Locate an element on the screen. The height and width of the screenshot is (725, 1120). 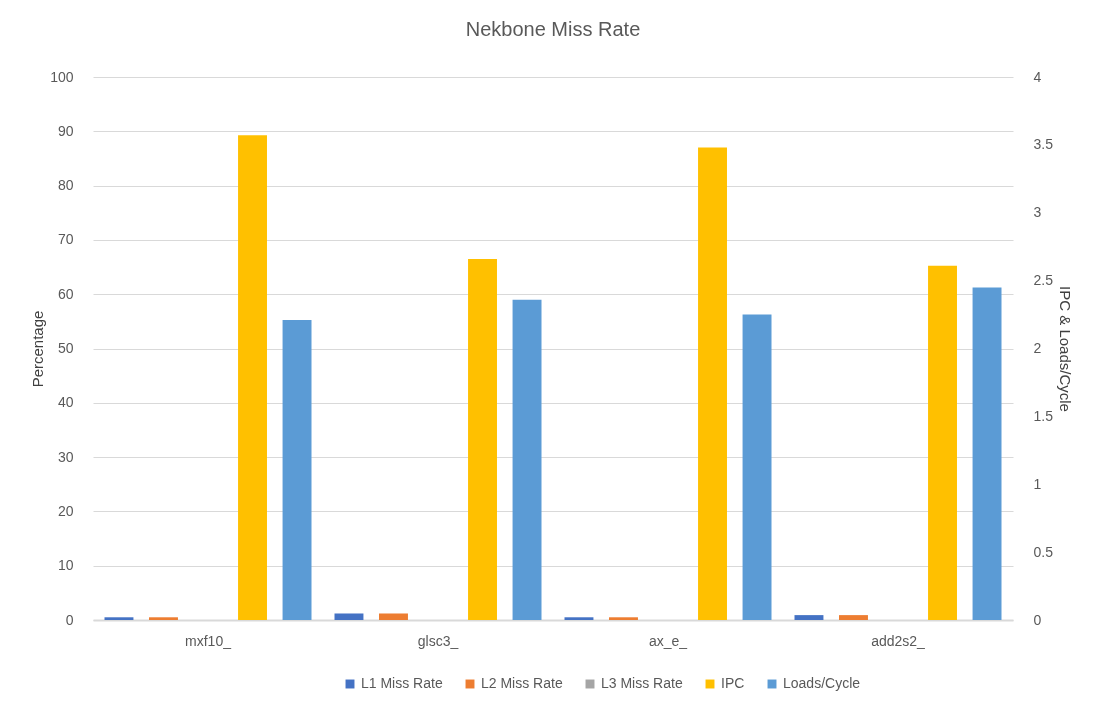
x-tick-label: ax_e_ is located at coordinates (668, 640).